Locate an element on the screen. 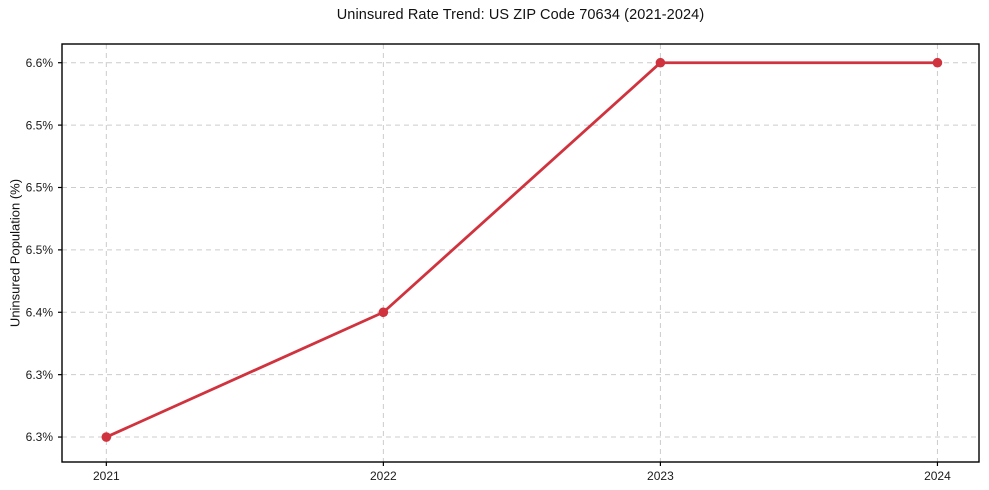 This screenshot has width=989, height=490. x-tick-label: 2021 is located at coordinates (106, 476).